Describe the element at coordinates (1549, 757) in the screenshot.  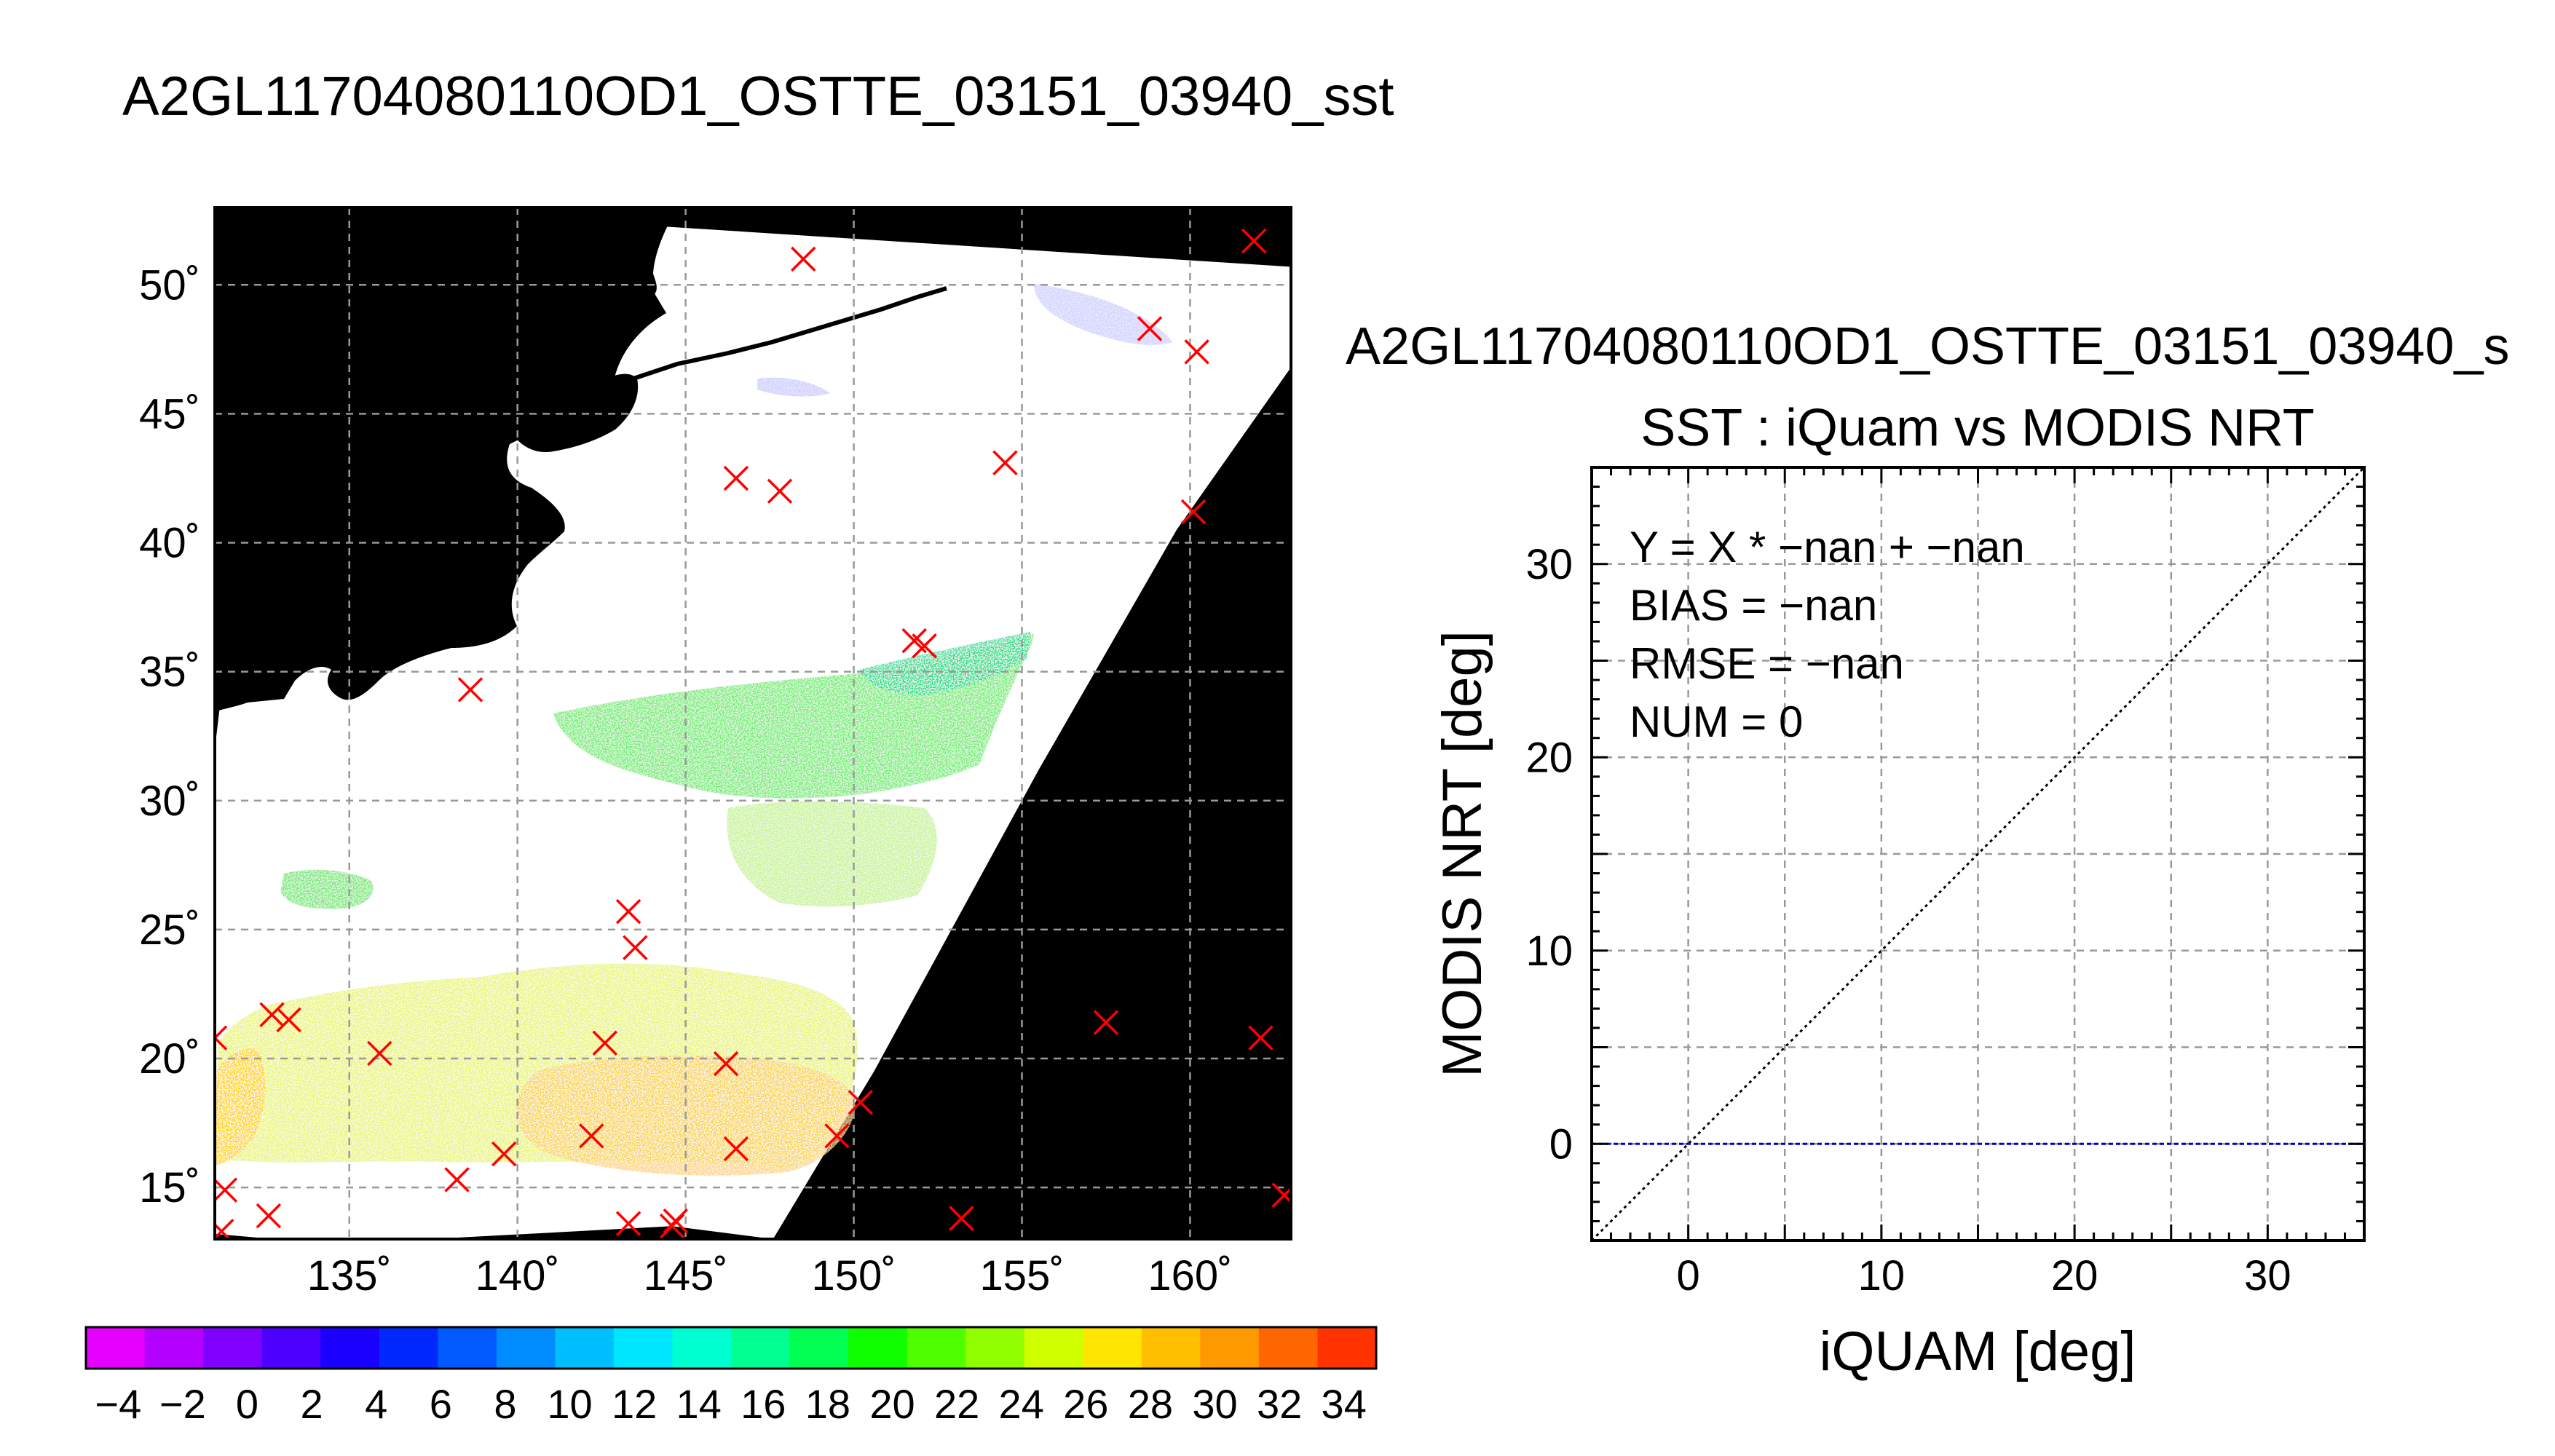
I see `scatter-y-tick-label: 20` at that location.